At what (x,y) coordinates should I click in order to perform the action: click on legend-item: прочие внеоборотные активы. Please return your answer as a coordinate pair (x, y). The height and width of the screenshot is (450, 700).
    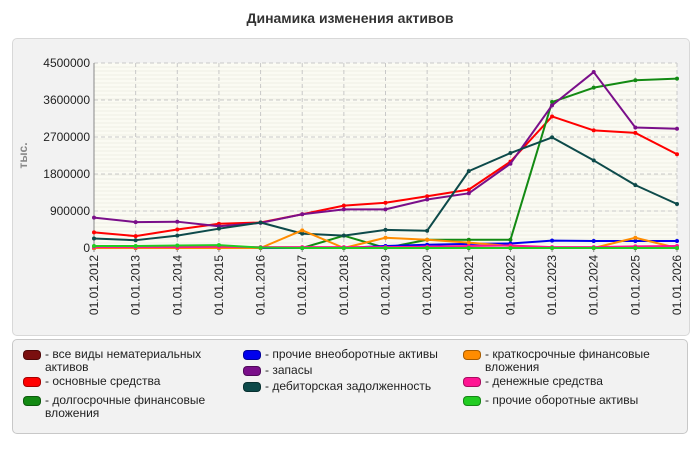
    Looking at the image, I should click on (348, 354).